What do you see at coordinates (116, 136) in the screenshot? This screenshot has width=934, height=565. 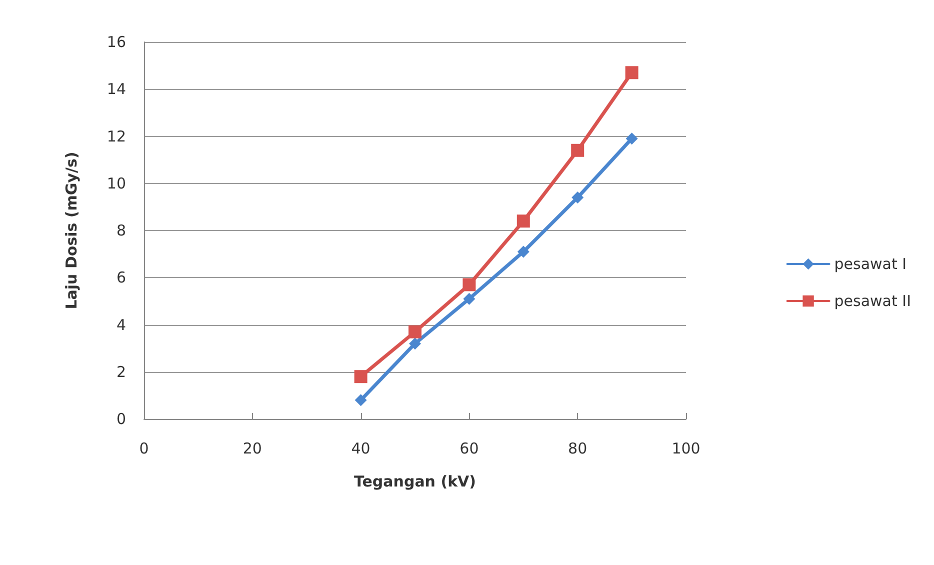 I see `y-tick-label: 12` at bounding box center [116, 136].